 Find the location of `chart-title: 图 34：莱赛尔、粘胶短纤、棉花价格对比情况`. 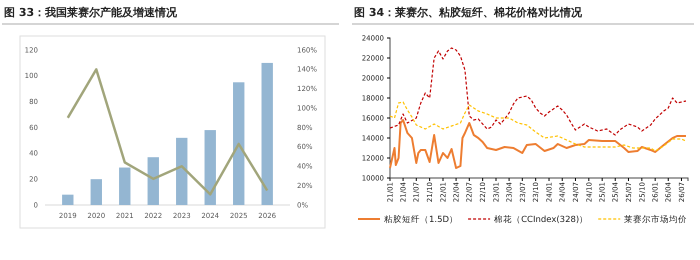

chart-title: 图 34：莱赛尔、粘胶短纤、棉花价格对比情况 is located at coordinates (469, 12).